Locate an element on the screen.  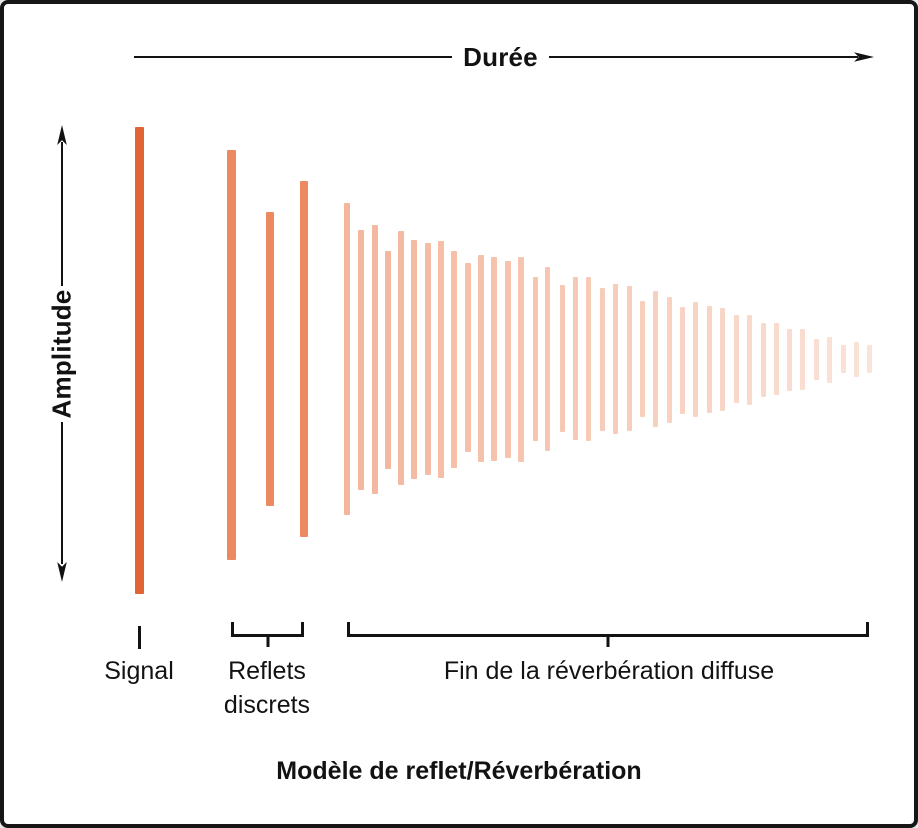
duration-axis-line-right is located at coordinates (703, 57).